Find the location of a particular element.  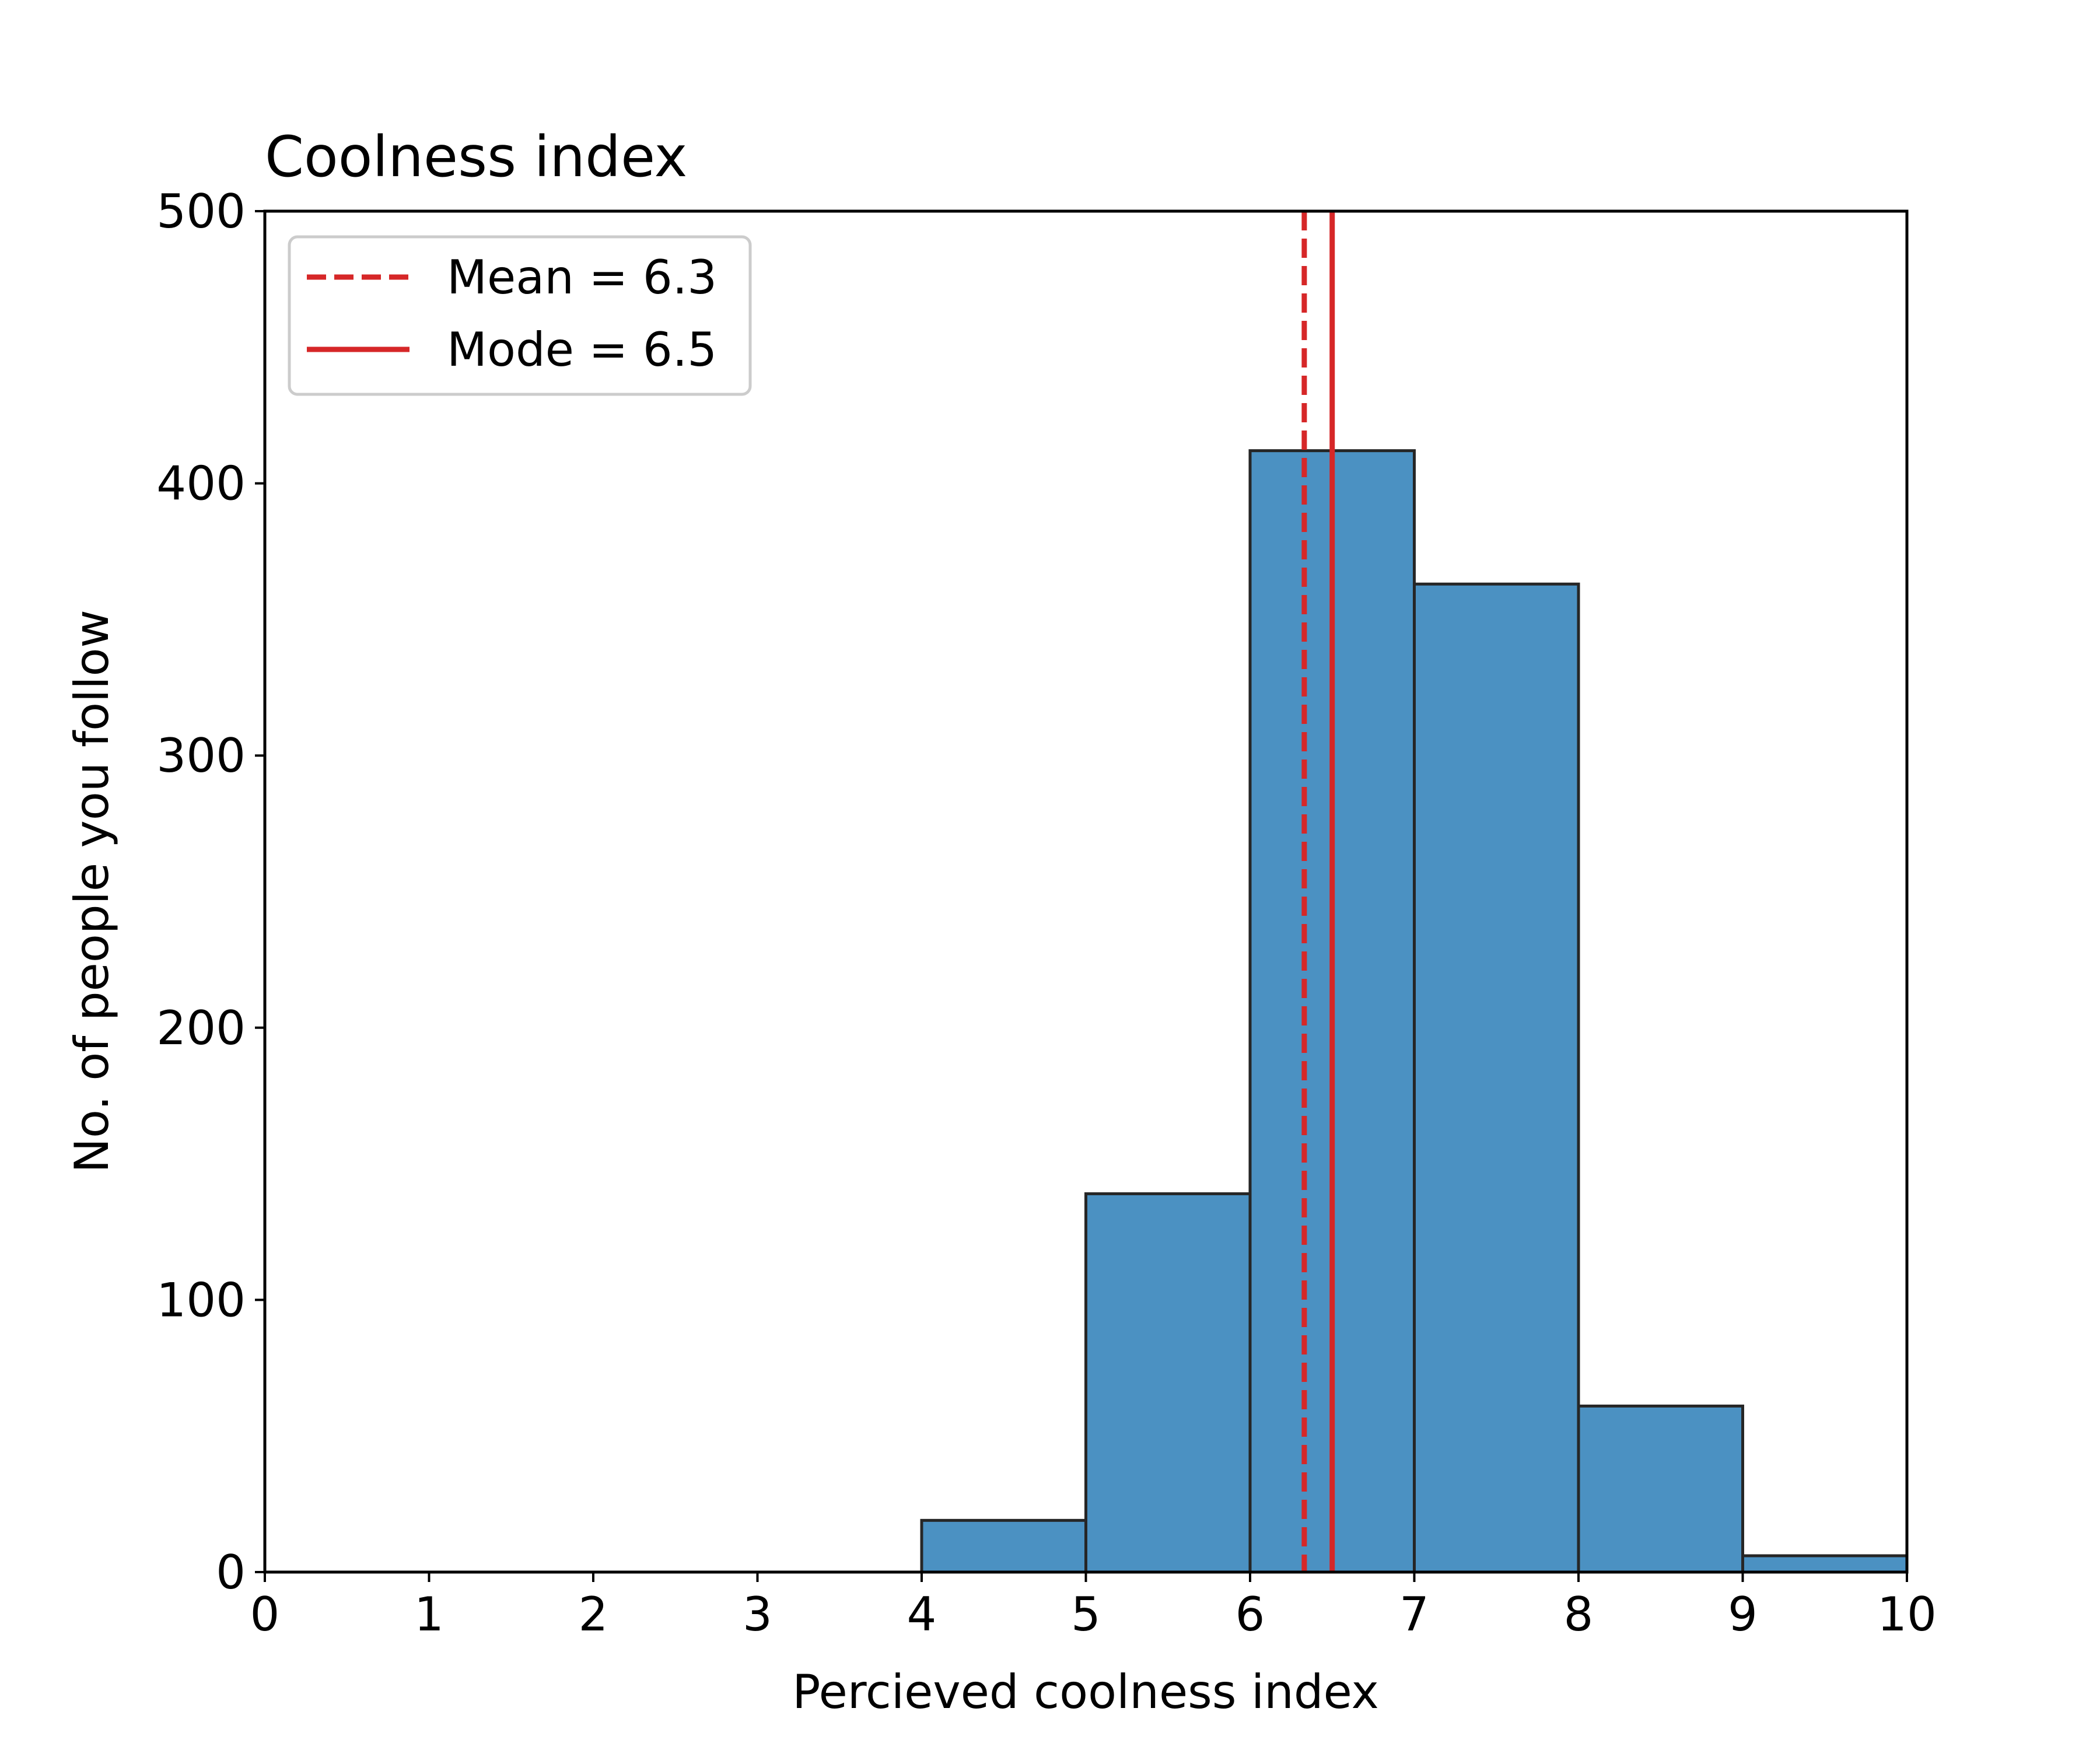

y-tick-label-2: 200 is located at coordinates (201, 1028).